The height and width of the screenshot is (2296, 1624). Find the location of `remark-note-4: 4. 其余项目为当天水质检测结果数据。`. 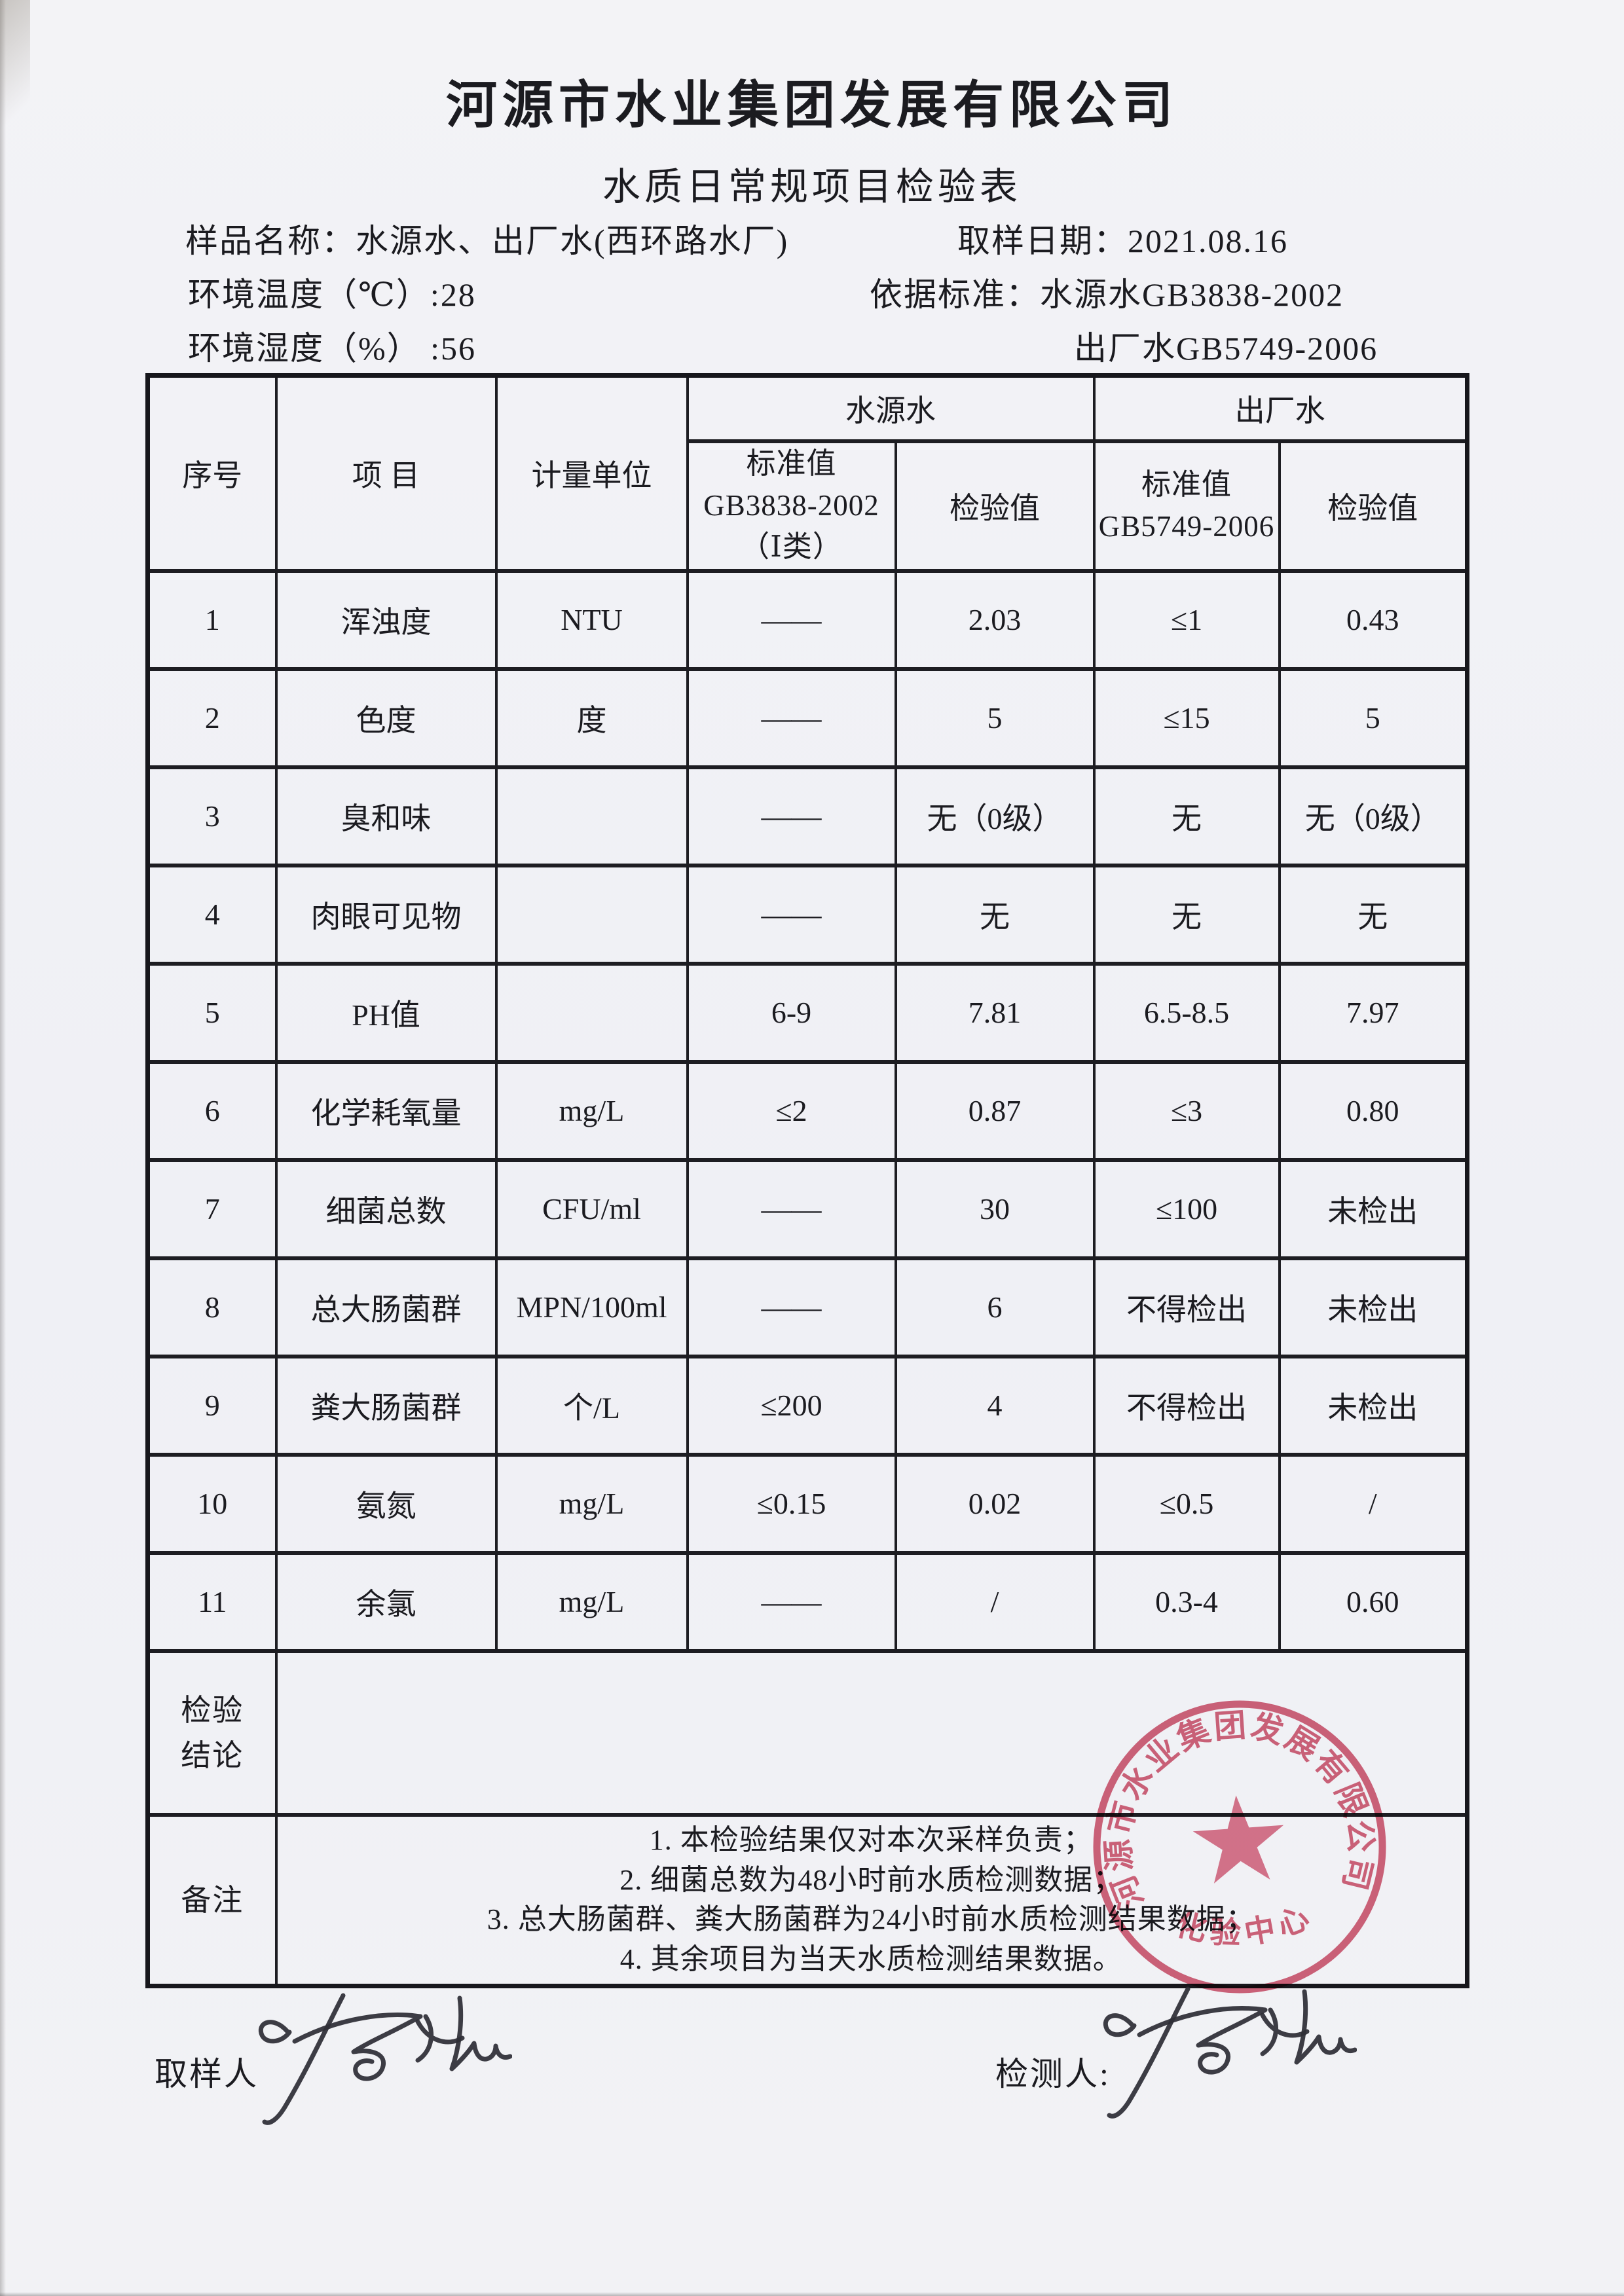

remark-note-4: 4. 其余项目为当天水质检测结果数据。 is located at coordinates (870, 1958).